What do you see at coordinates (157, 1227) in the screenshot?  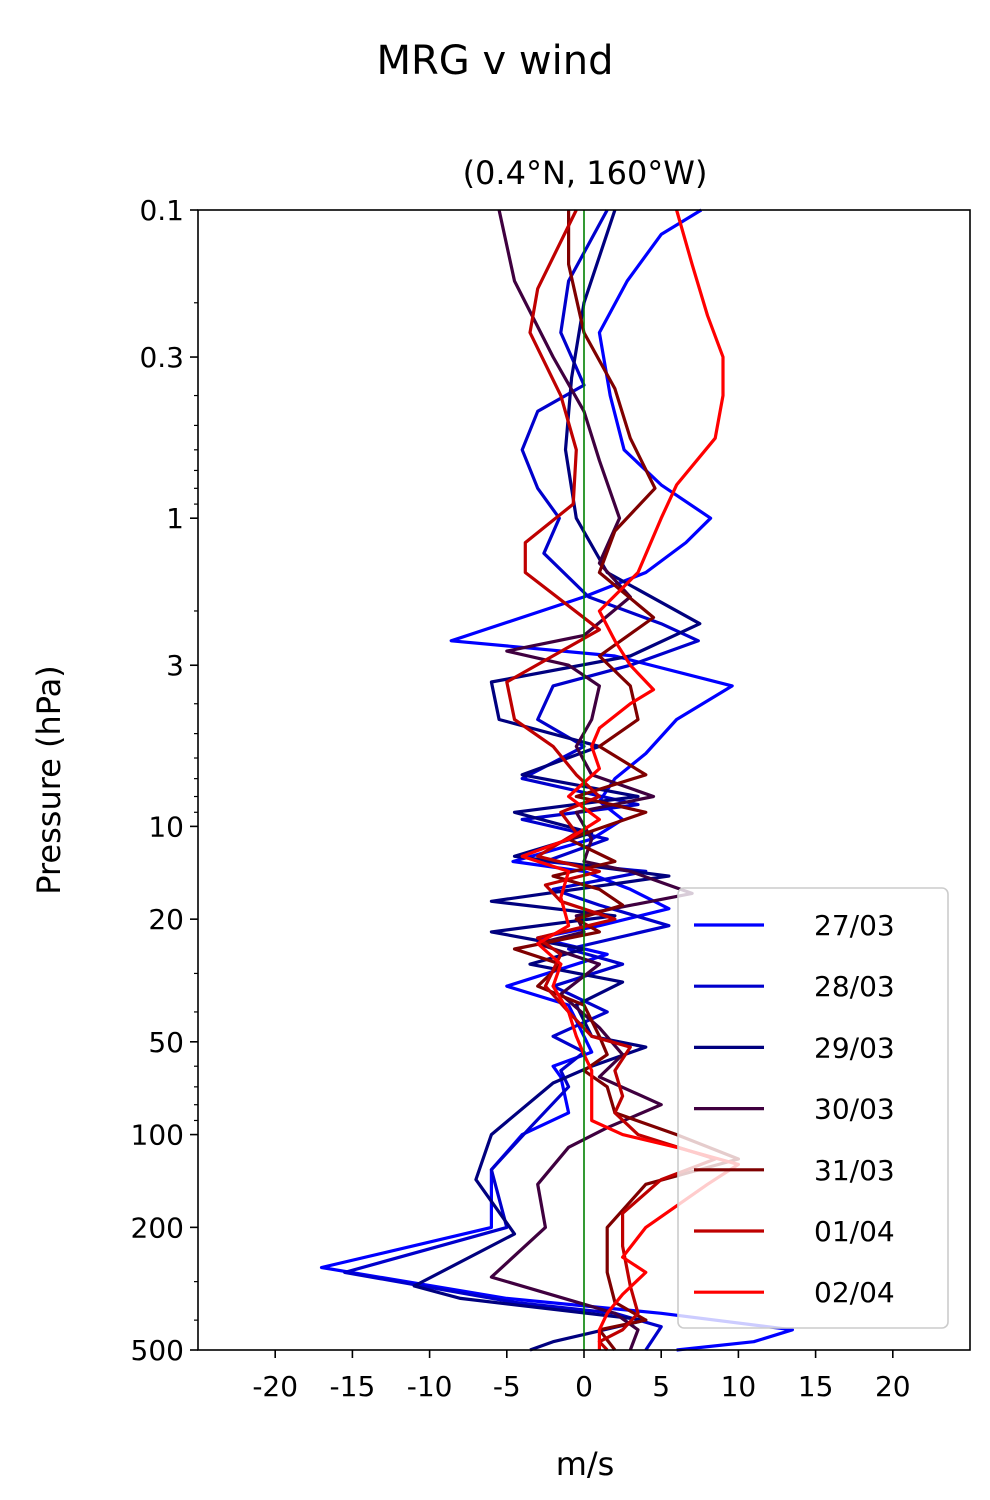 I see `y-tick-label: 200` at bounding box center [157, 1227].